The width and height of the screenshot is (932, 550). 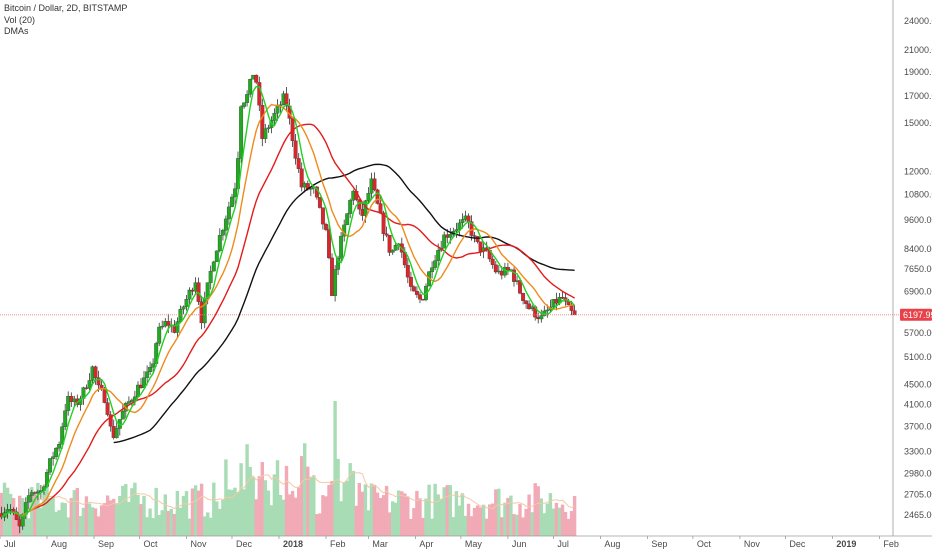 What do you see at coordinates (918, 427) in the screenshot?
I see `y-tick-label: 3700.00` at bounding box center [918, 427].